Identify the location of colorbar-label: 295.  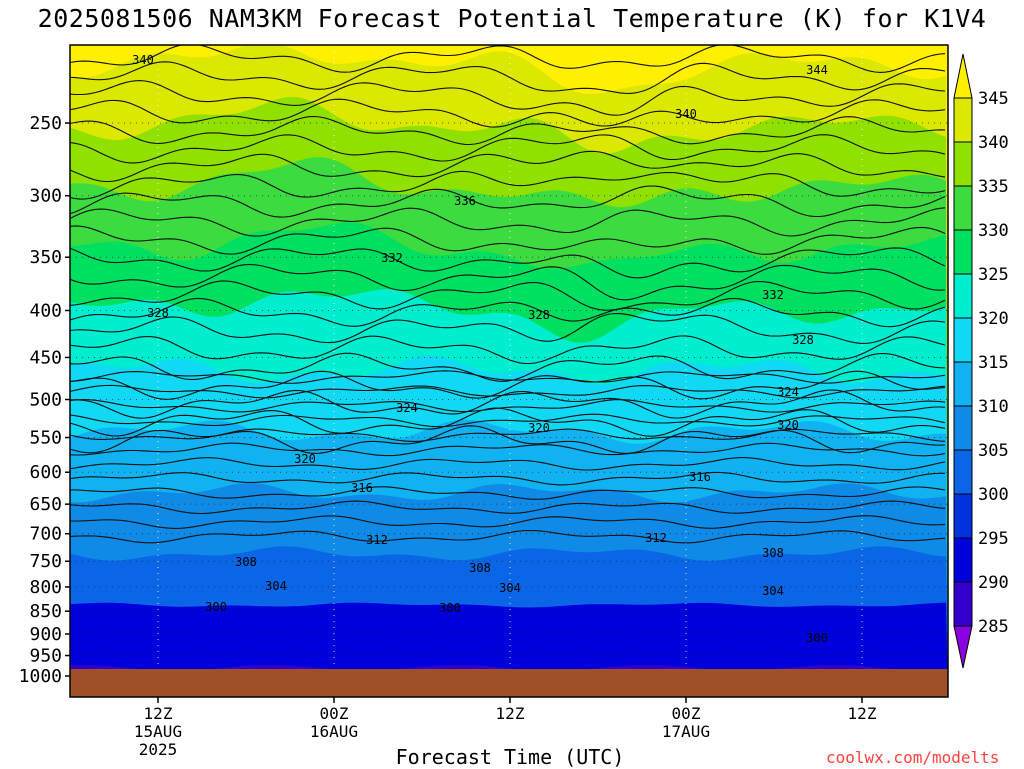
(993, 539).